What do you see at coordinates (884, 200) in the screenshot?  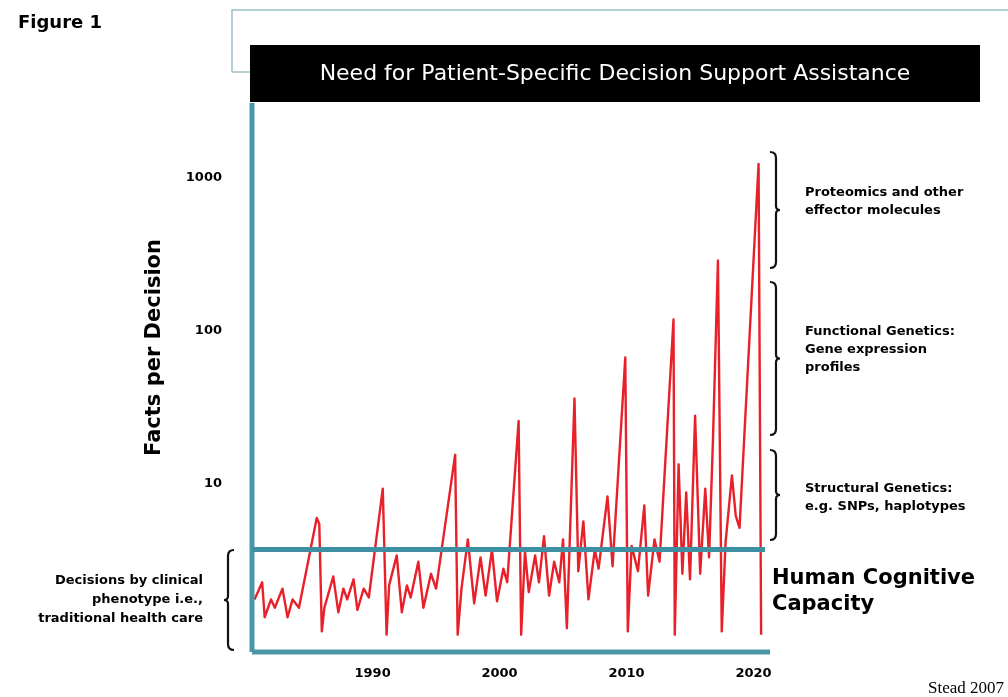 I see `text: Proteomics and other effector molecules` at bounding box center [884, 200].